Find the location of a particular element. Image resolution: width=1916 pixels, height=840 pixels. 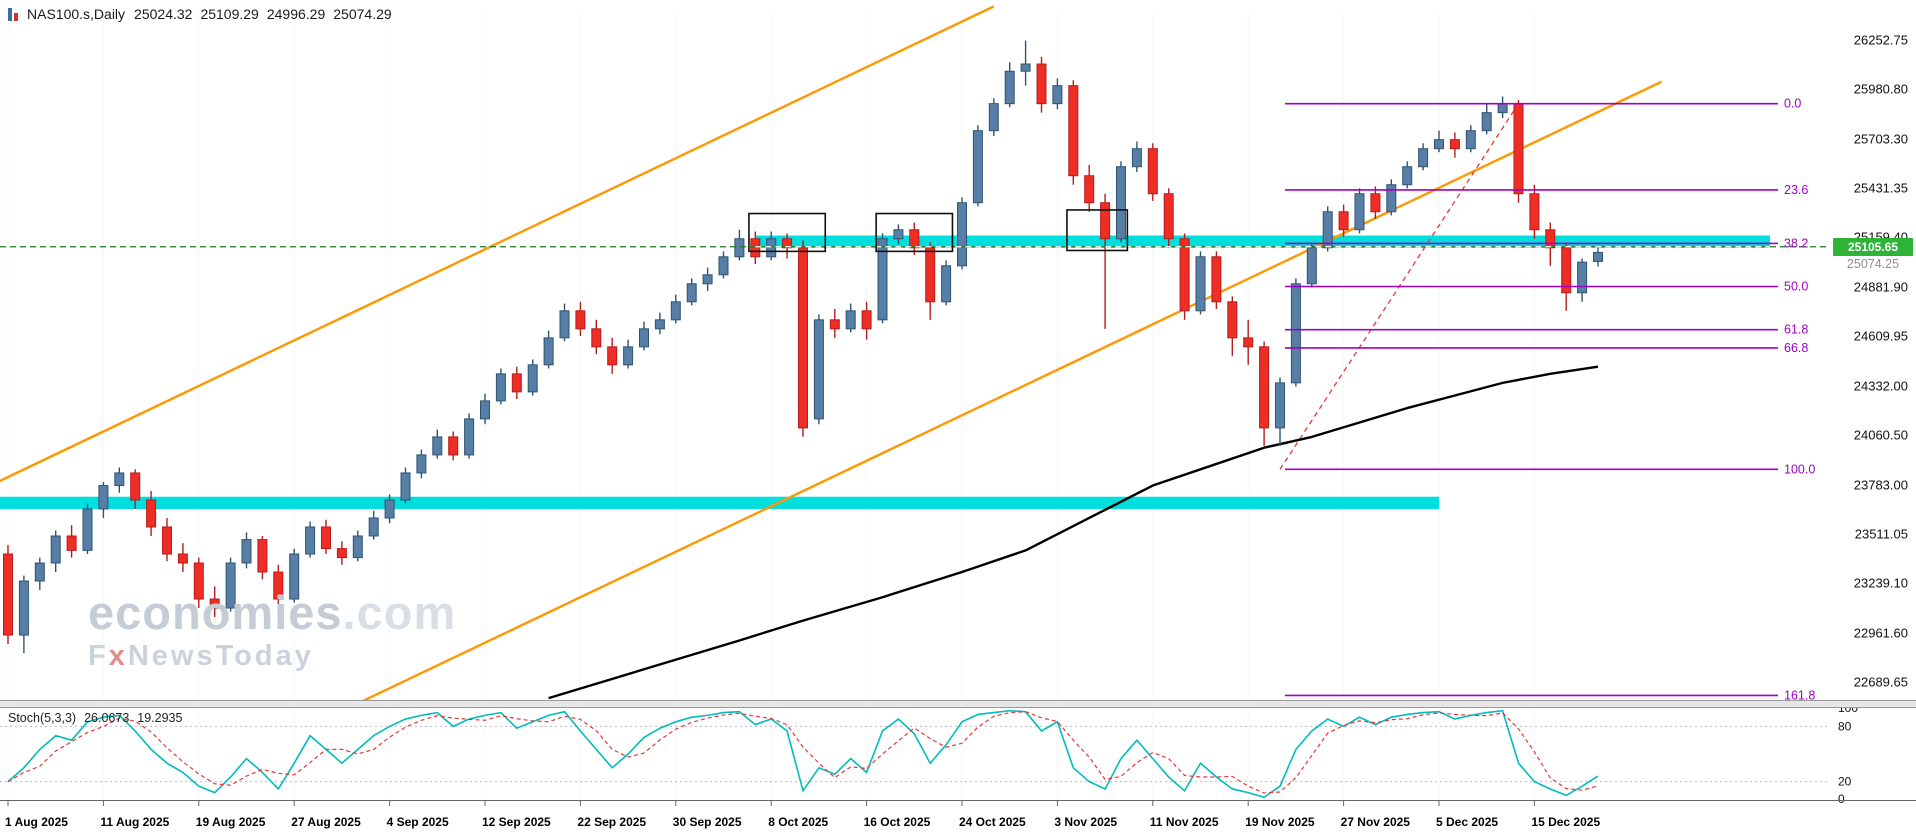

price-tick: 22961.60 is located at coordinates (1881, 632).